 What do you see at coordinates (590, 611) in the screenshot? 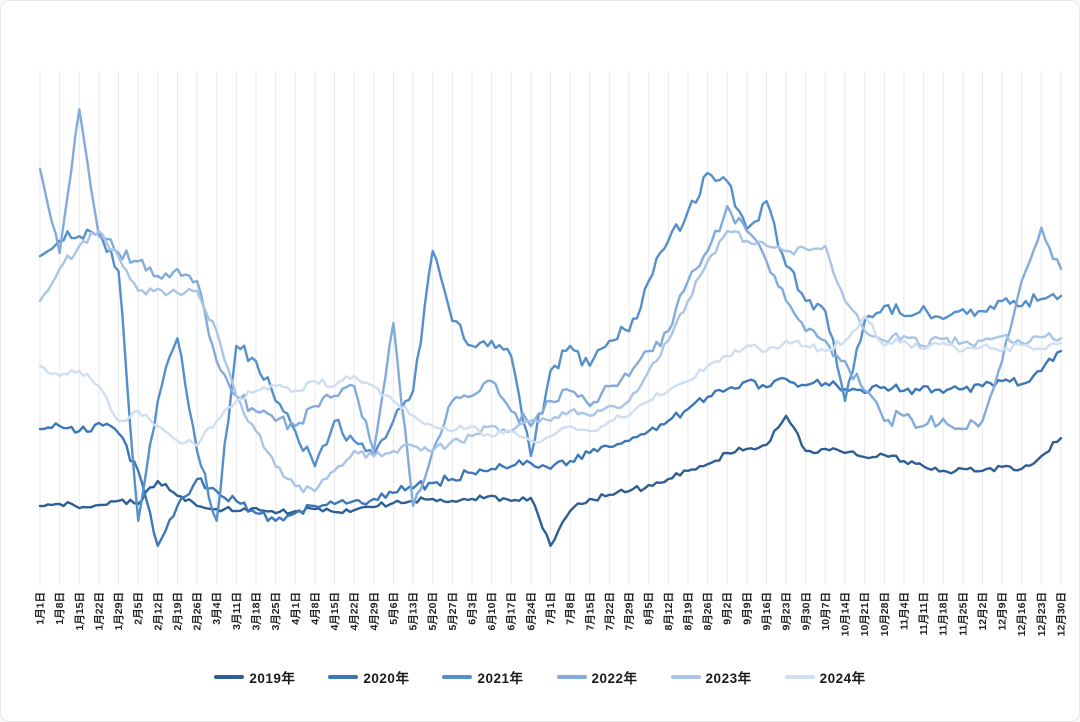
I see `x-axis-label: 7月15日` at bounding box center [590, 611].